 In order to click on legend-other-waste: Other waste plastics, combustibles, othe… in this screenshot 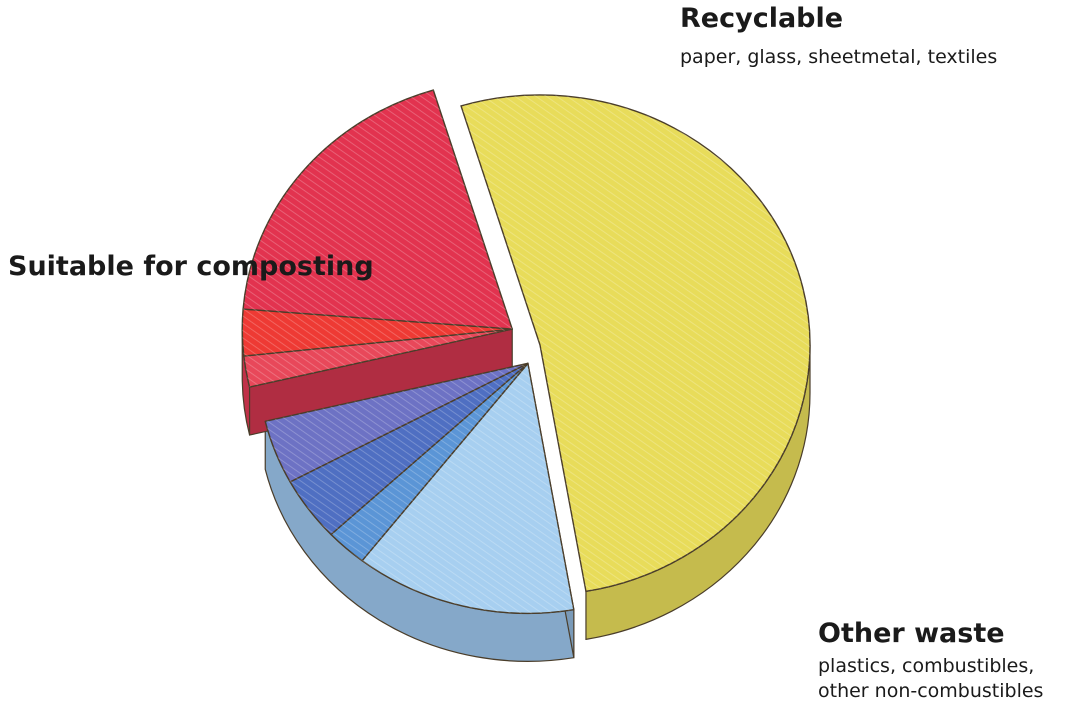, I will do `click(943, 661)`.